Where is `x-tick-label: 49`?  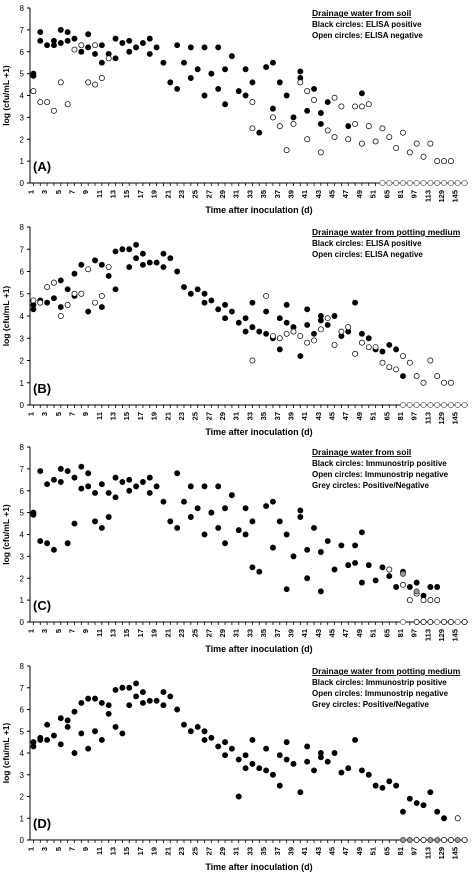
x-tick-label: 49 is located at coordinates (359, 416).